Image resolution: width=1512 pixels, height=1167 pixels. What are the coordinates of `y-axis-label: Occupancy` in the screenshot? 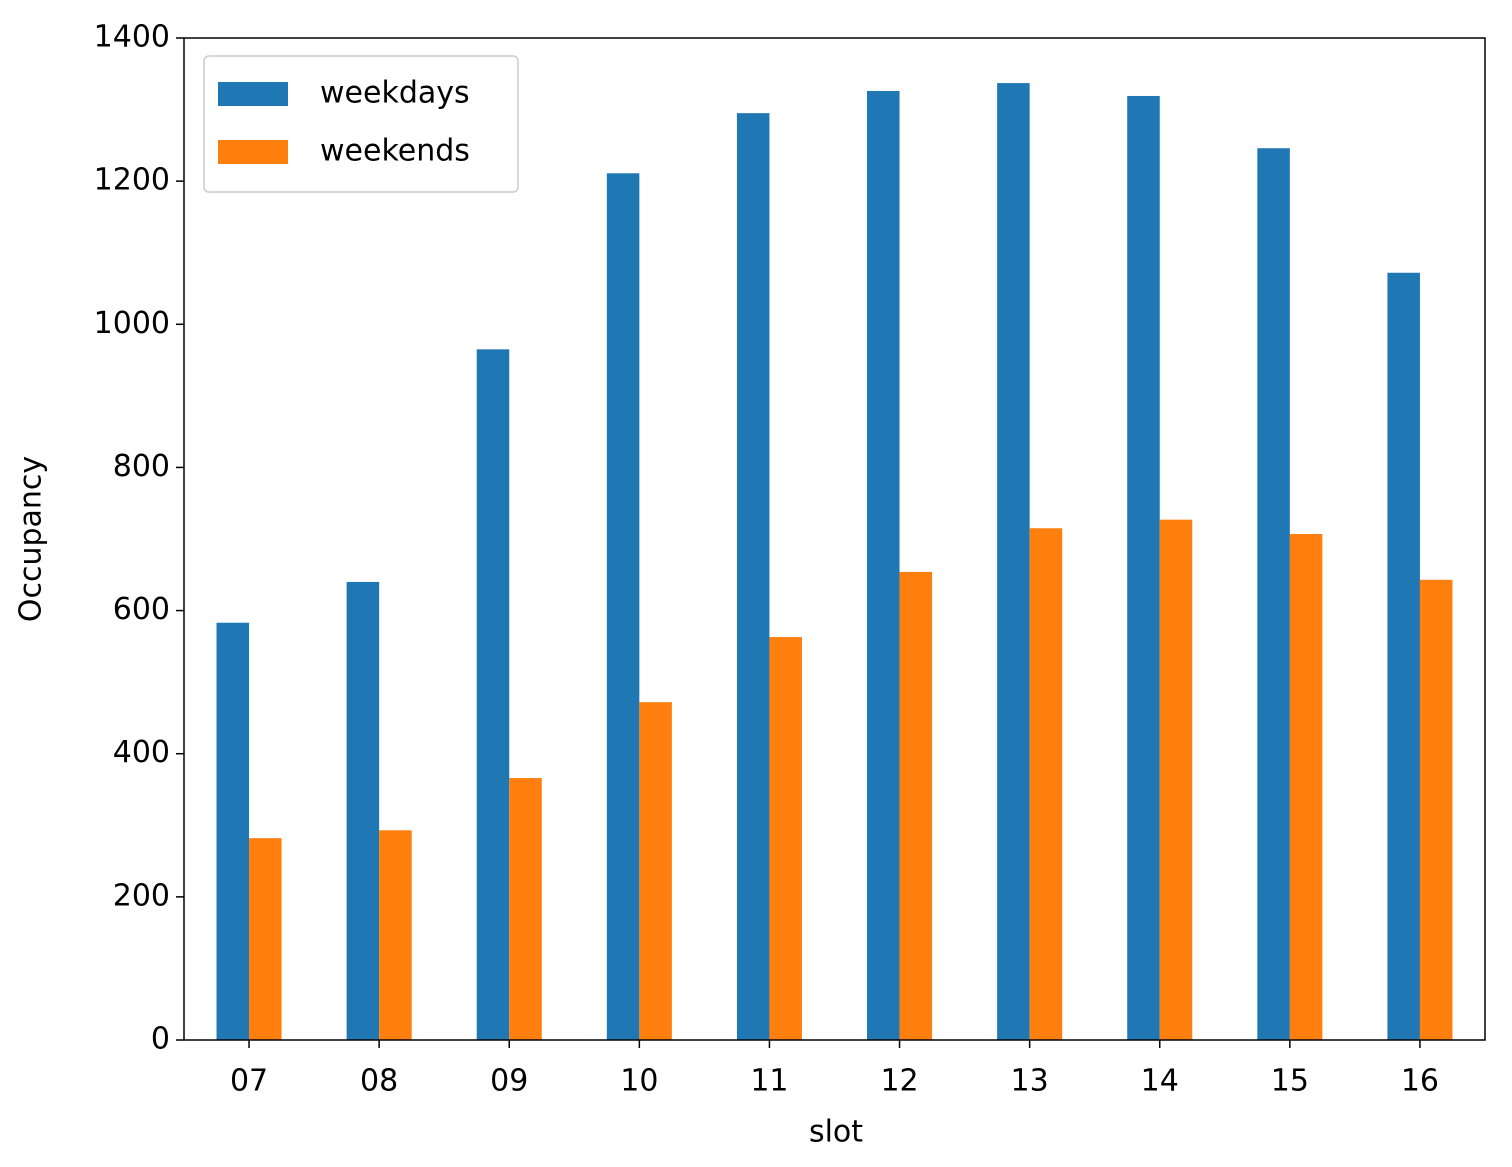 It's located at (31, 539).